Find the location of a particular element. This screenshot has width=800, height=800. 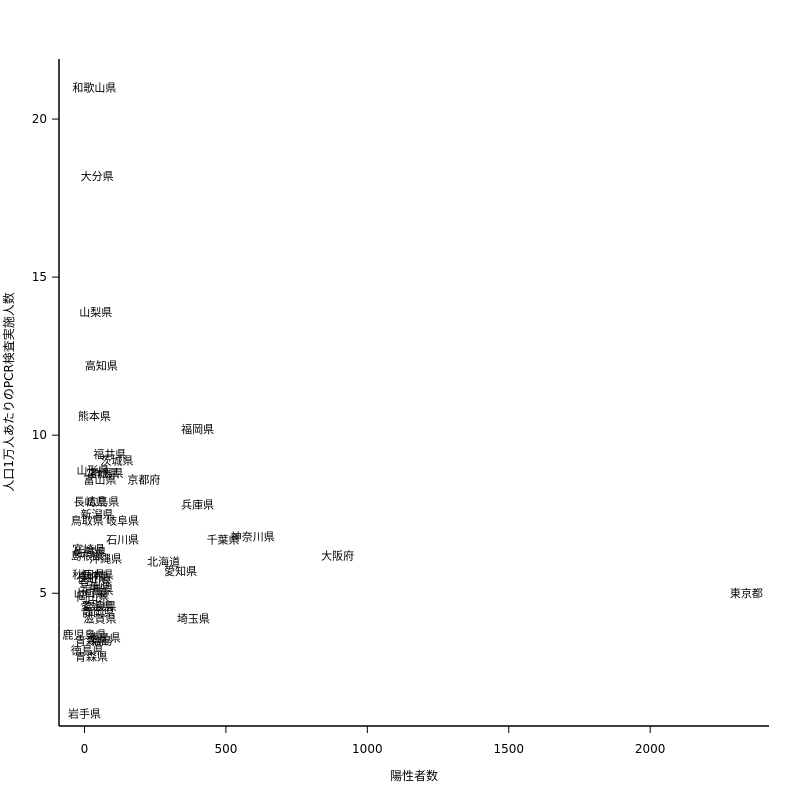

data-point-label: 岡山県 is located at coordinates (92, 596).